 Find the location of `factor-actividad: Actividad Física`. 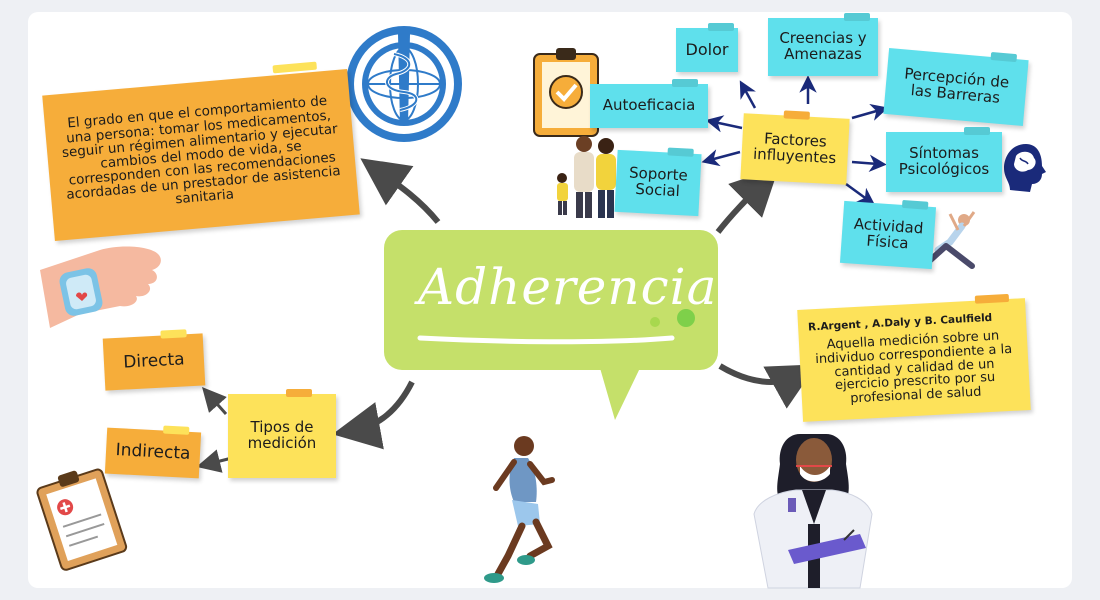

factor-actividad: Actividad Física is located at coordinates (888, 234).